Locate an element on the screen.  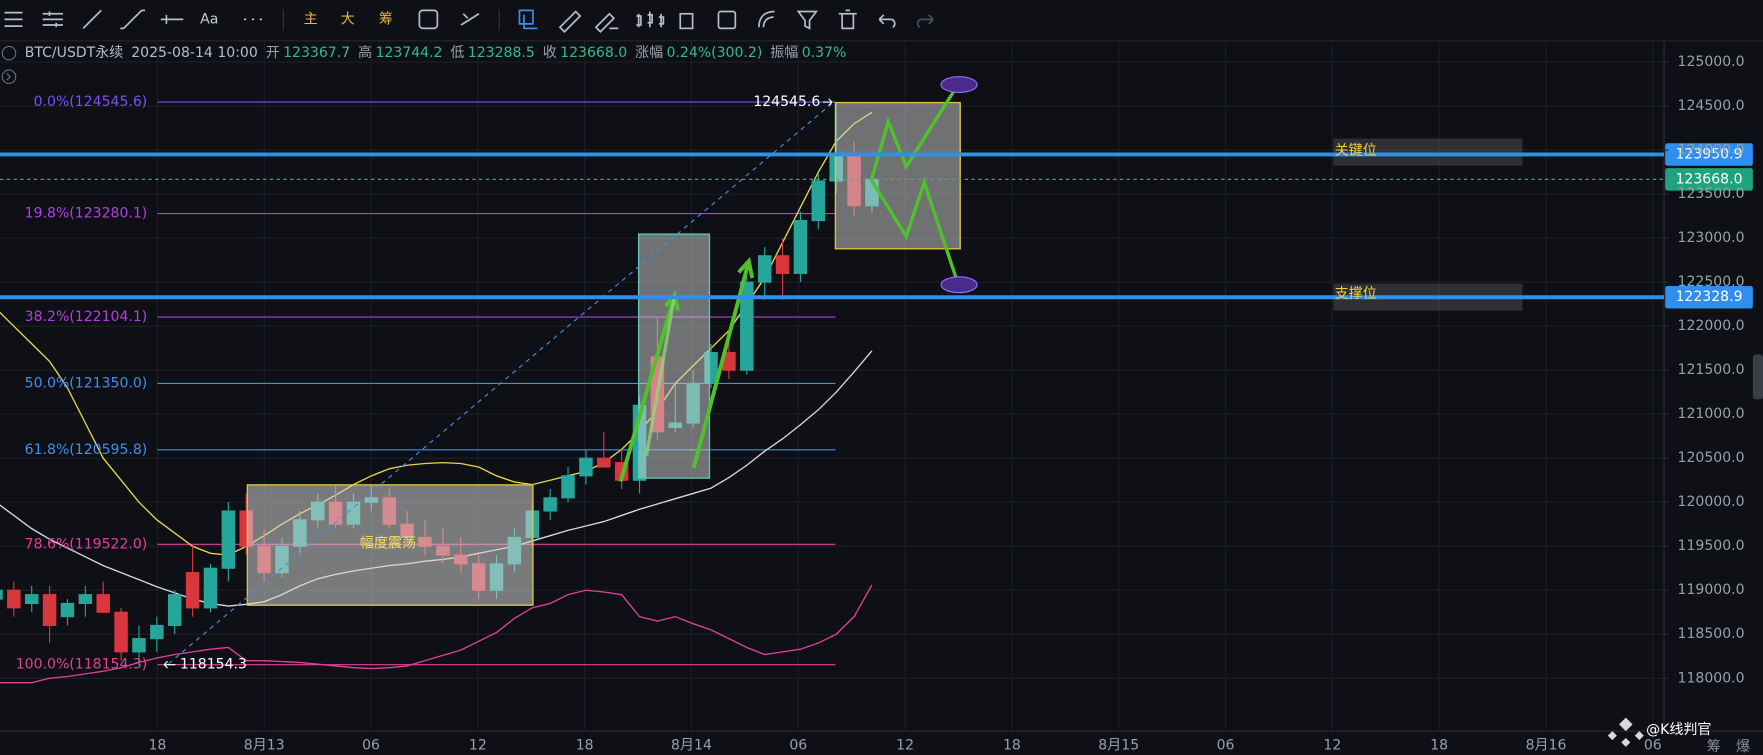
info-symbol: BTC/USDT永续 is located at coordinates (74, 52).